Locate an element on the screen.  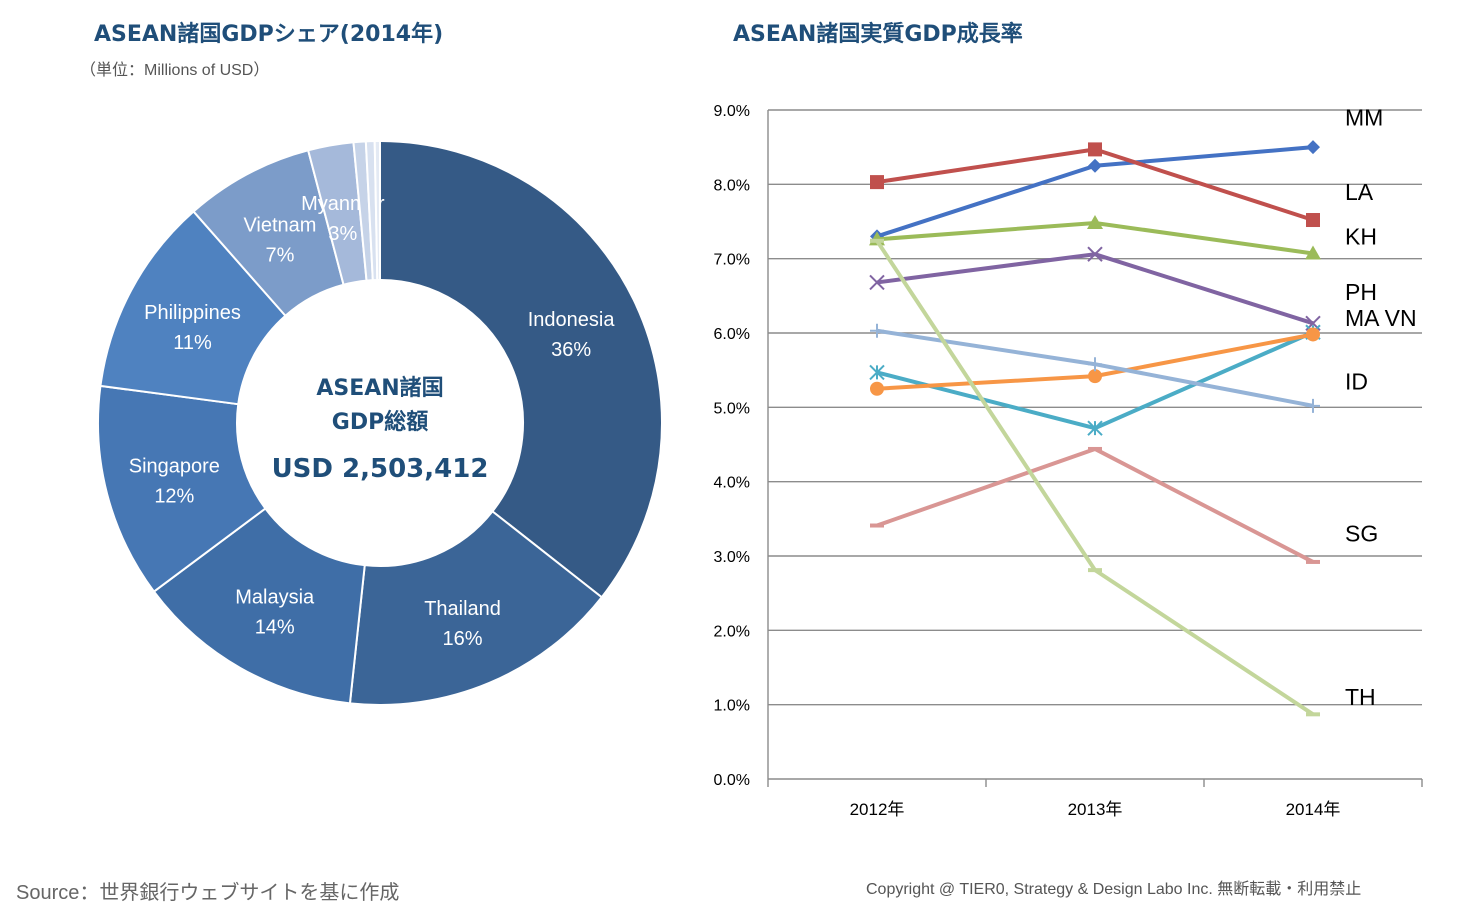
y-tick-label: 0.0% is located at coordinates (732, 780).